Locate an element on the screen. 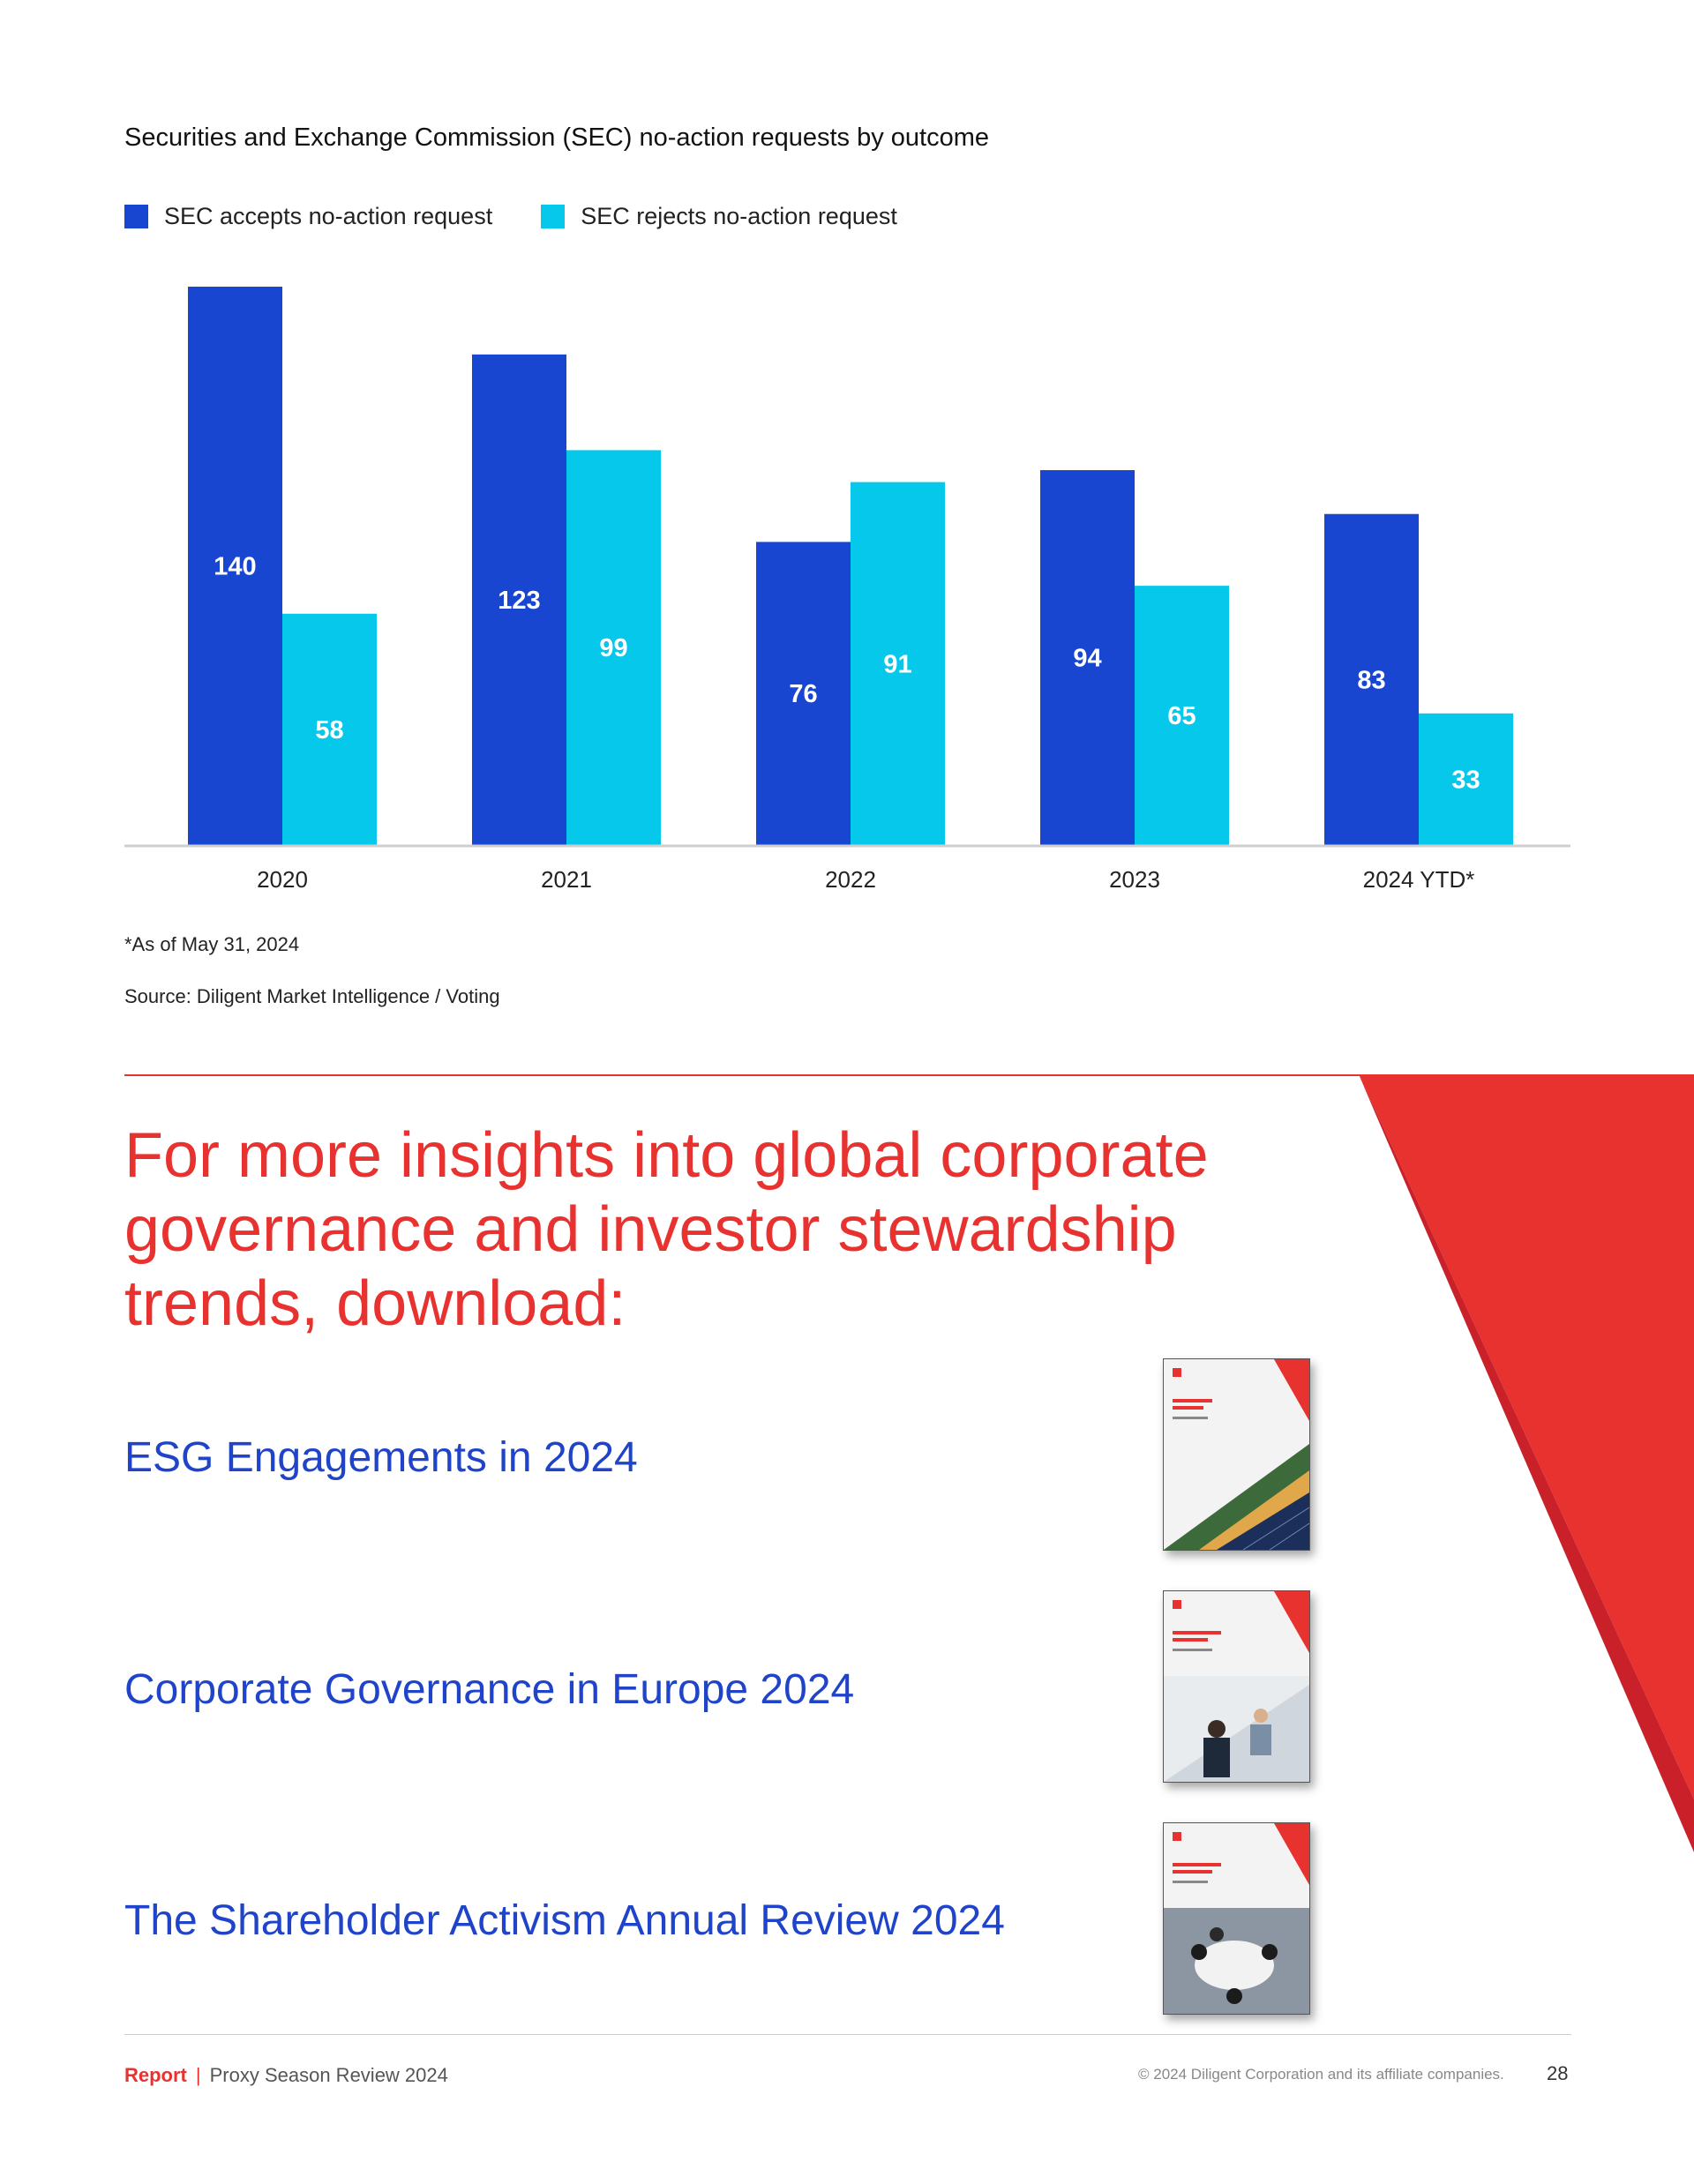 The width and height of the screenshot is (1694, 2184). data-label-rejects-4: 33 is located at coordinates (1466, 780).